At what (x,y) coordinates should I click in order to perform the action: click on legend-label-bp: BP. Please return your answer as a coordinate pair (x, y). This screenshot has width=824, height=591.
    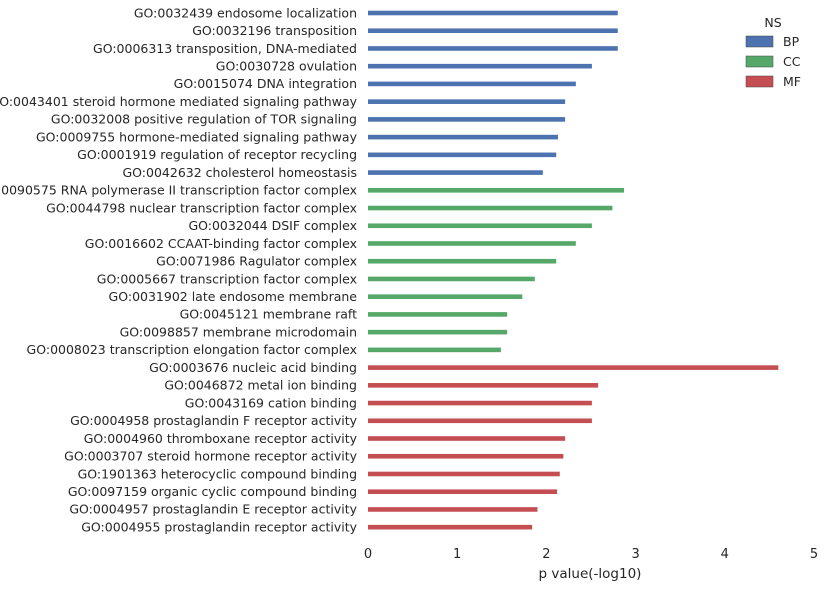
    Looking at the image, I should click on (791, 41).